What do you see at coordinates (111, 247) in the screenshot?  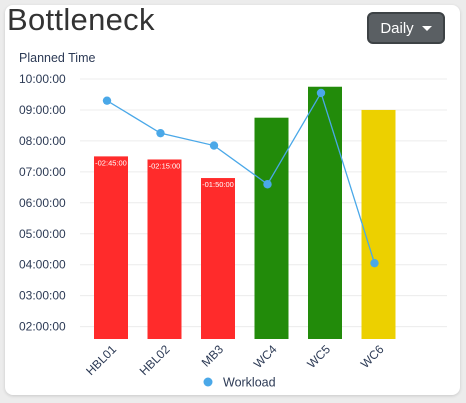 I see `bar-hbl01` at bounding box center [111, 247].